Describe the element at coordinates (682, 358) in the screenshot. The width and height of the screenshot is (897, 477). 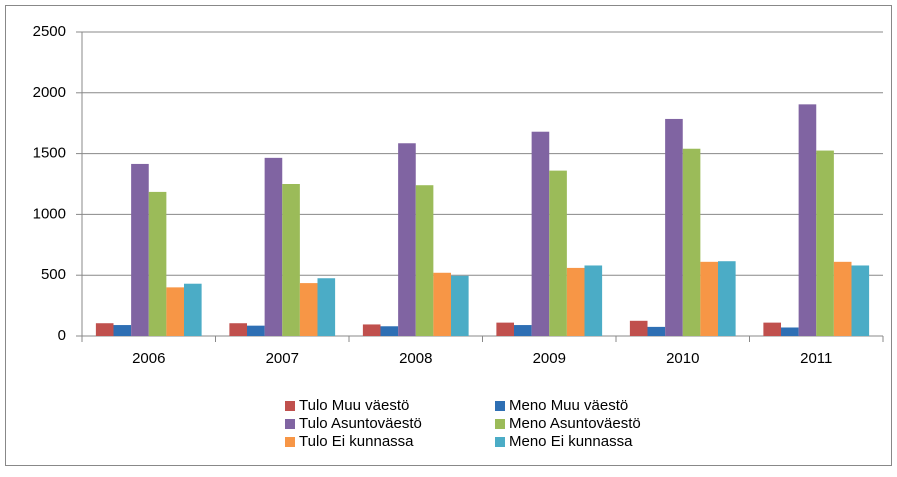
I see `x-tick-label: 2010` at that location.